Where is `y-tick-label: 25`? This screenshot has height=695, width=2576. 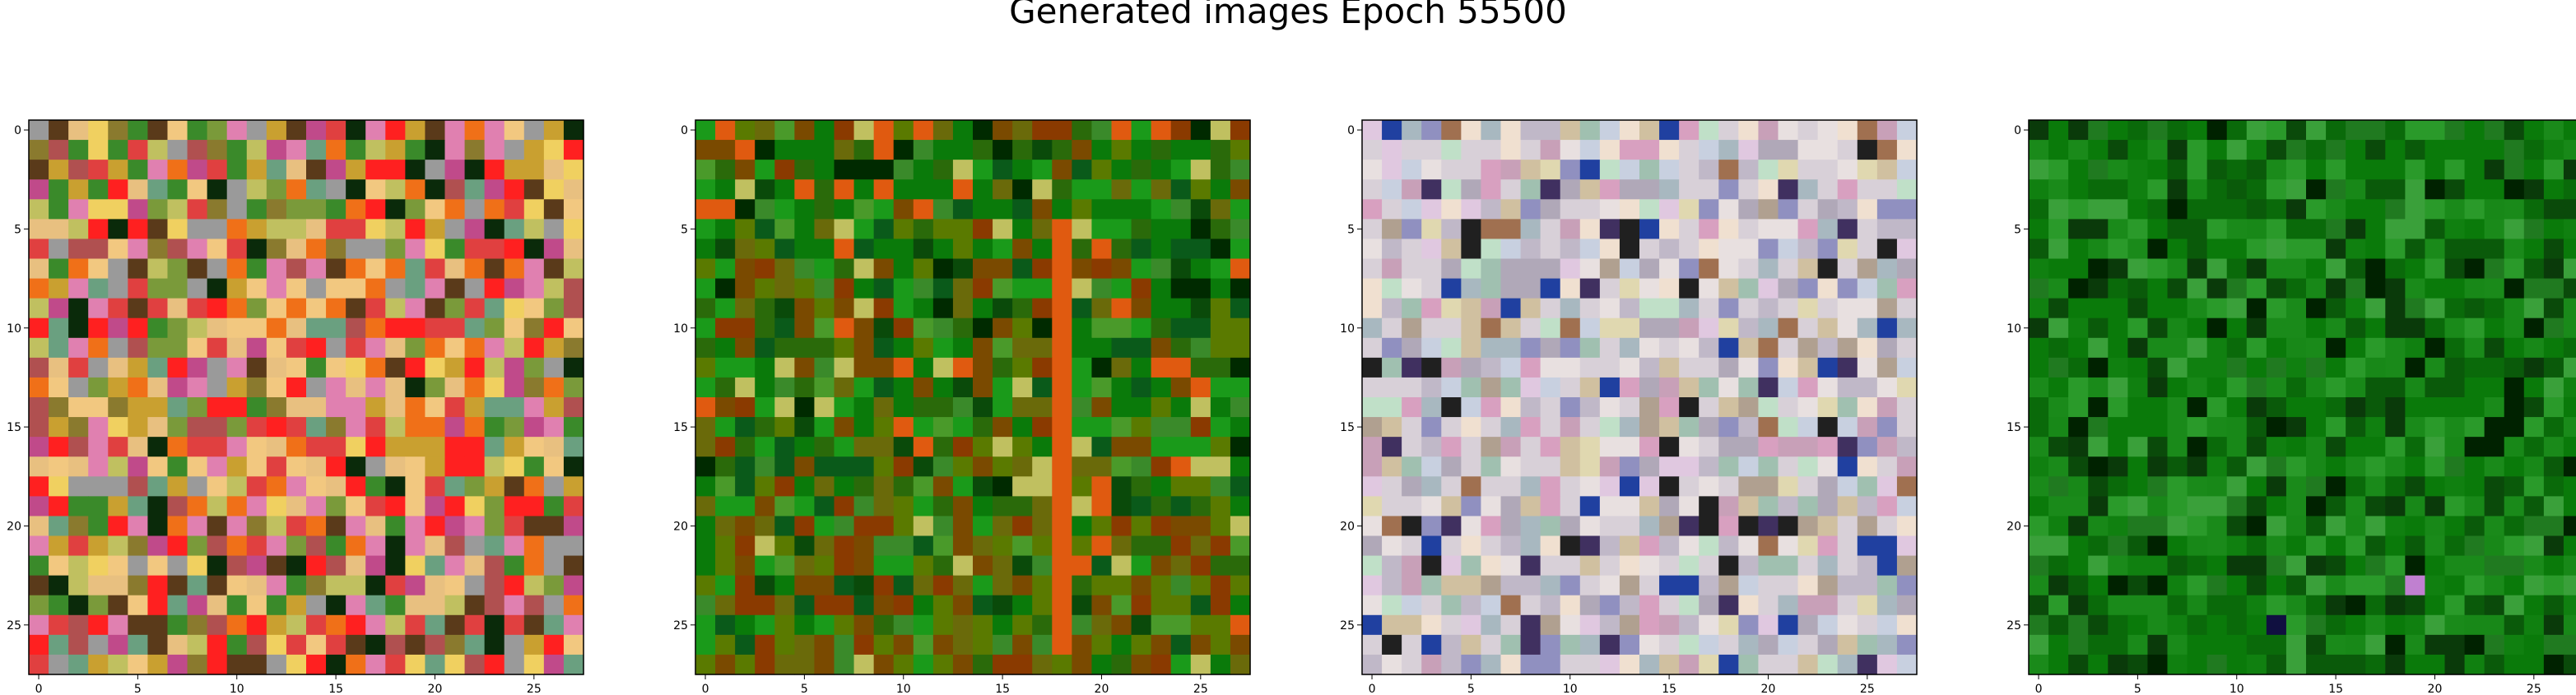
y-tick-label: 25 is located at coordinates (1347, 625).